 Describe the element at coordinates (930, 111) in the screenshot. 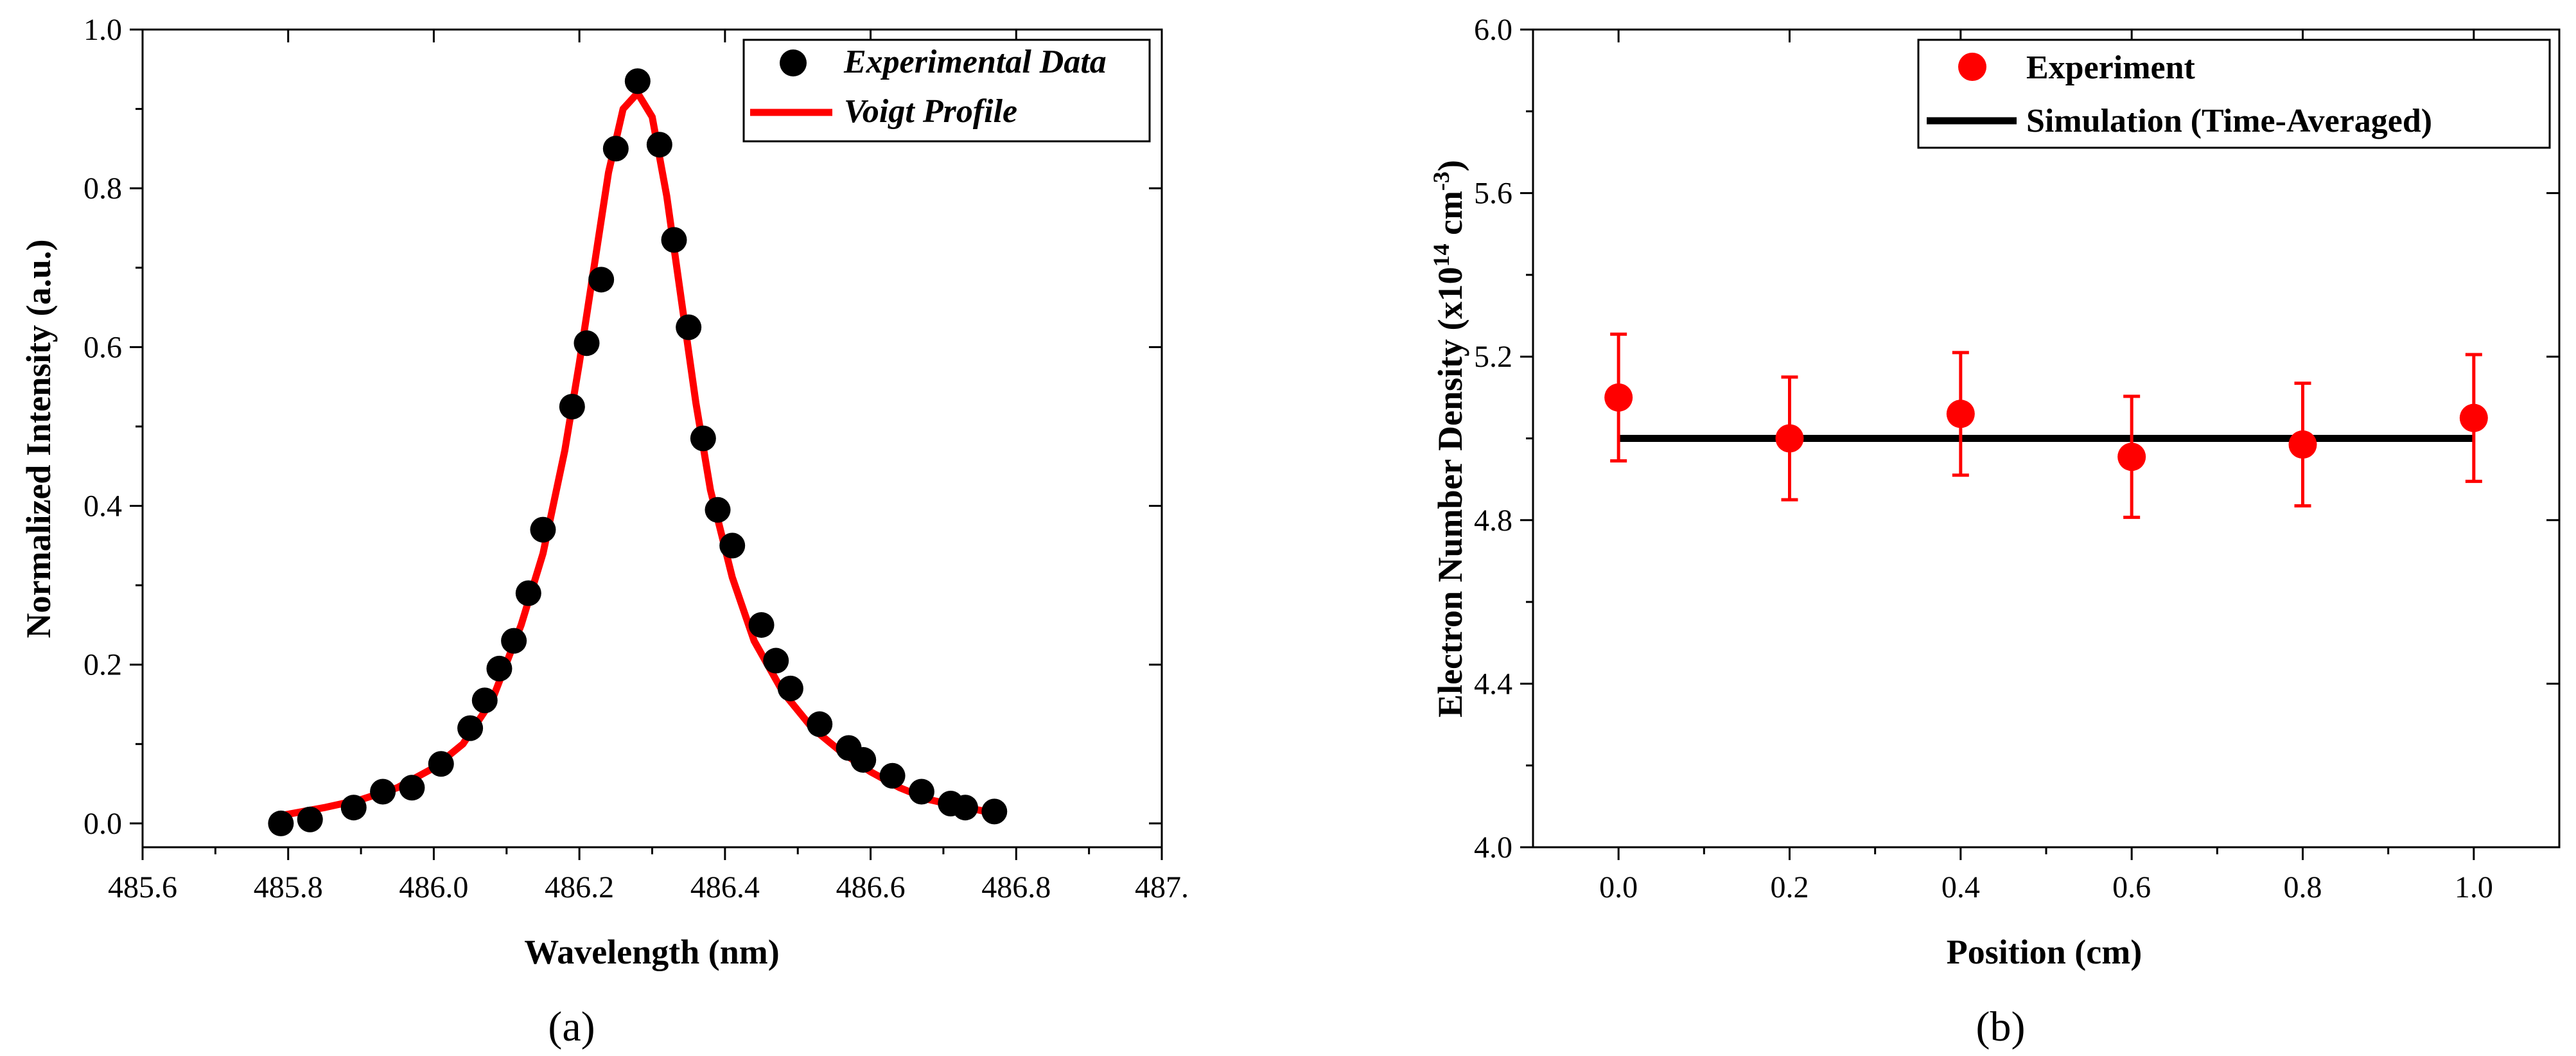

I see `legend-voigt-profile-label: Voigt Profile` at that location.